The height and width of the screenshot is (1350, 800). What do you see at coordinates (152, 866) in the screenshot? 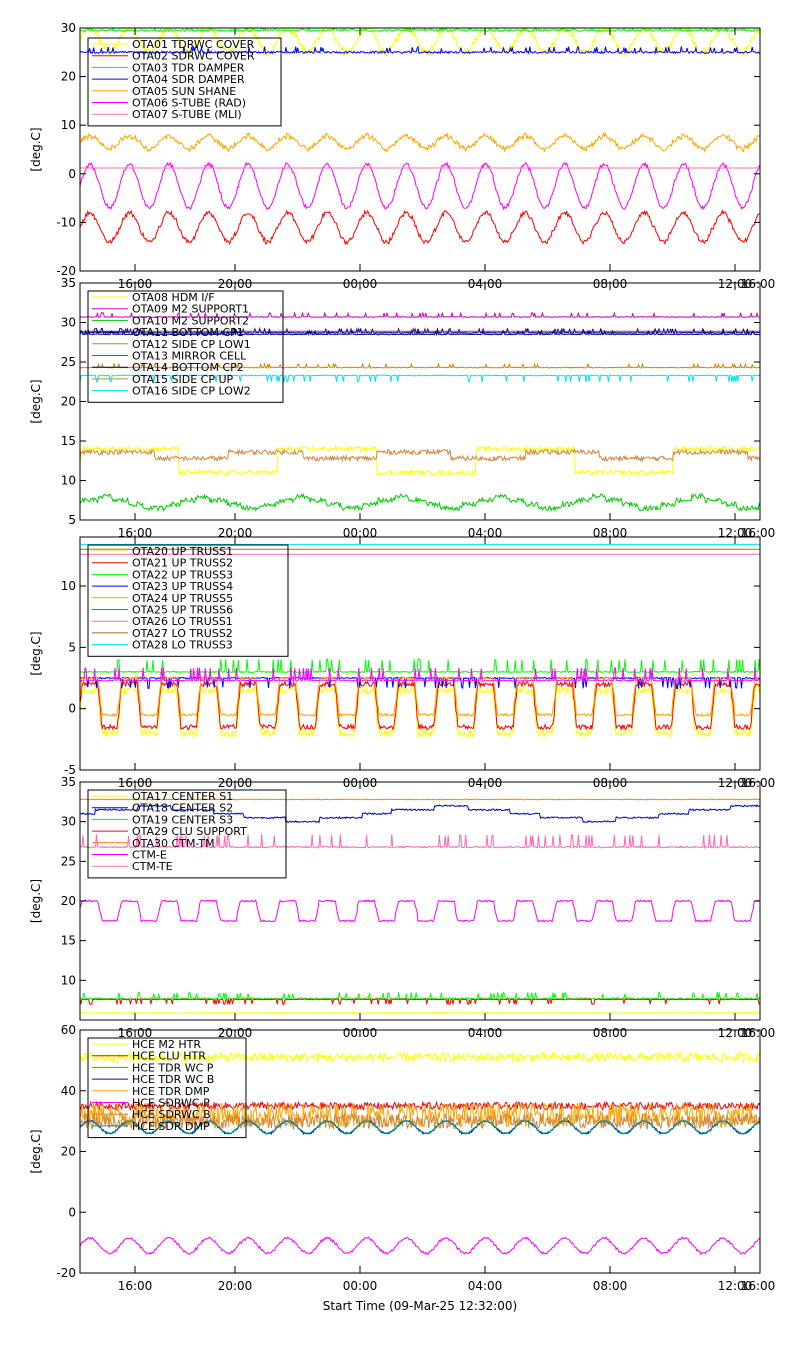
I see `legend-label: CTM-TE` at bounding box center [152, 866].